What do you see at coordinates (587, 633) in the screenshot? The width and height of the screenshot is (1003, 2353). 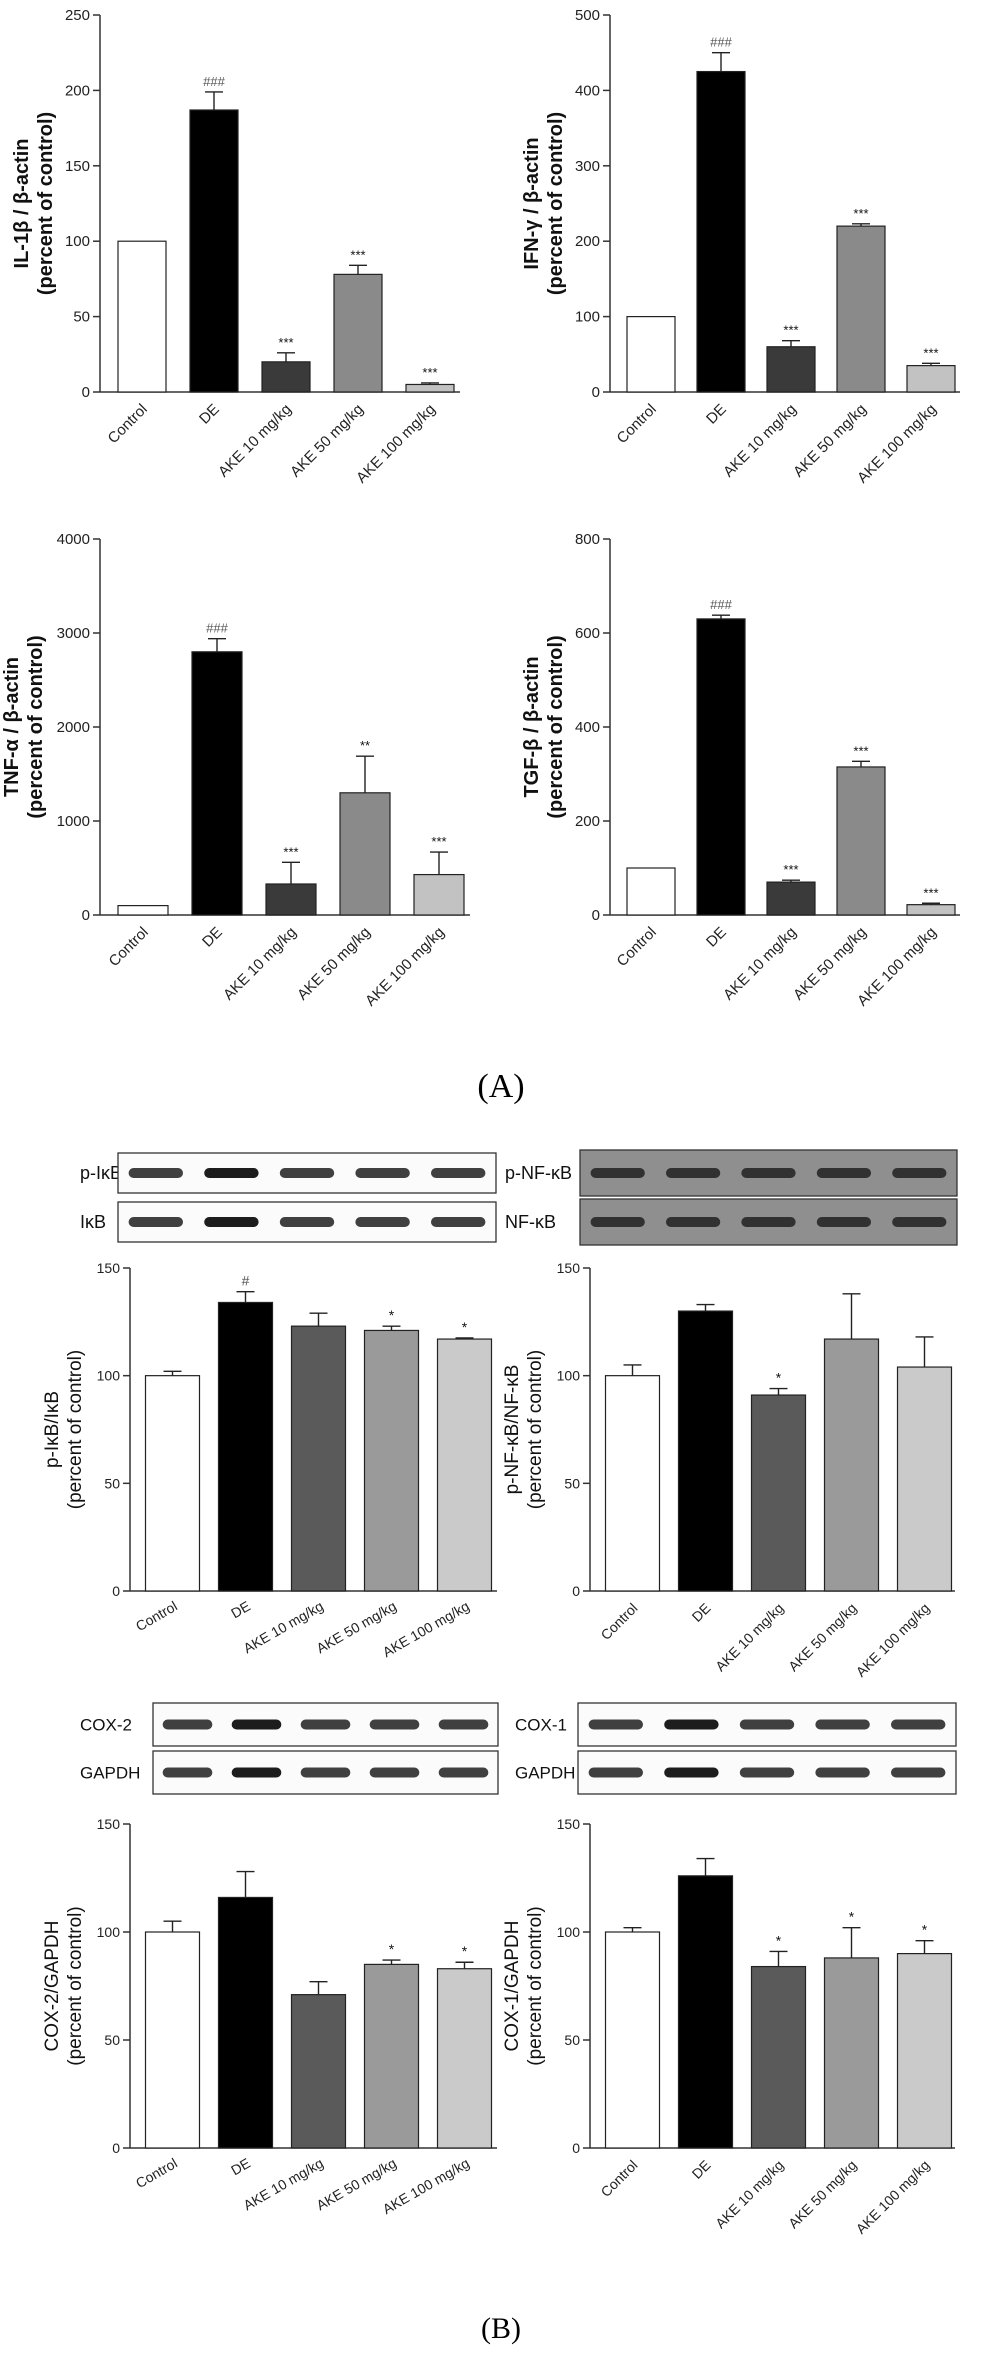 I see `y-tick-label: 600` at bounding box center [587, 633].